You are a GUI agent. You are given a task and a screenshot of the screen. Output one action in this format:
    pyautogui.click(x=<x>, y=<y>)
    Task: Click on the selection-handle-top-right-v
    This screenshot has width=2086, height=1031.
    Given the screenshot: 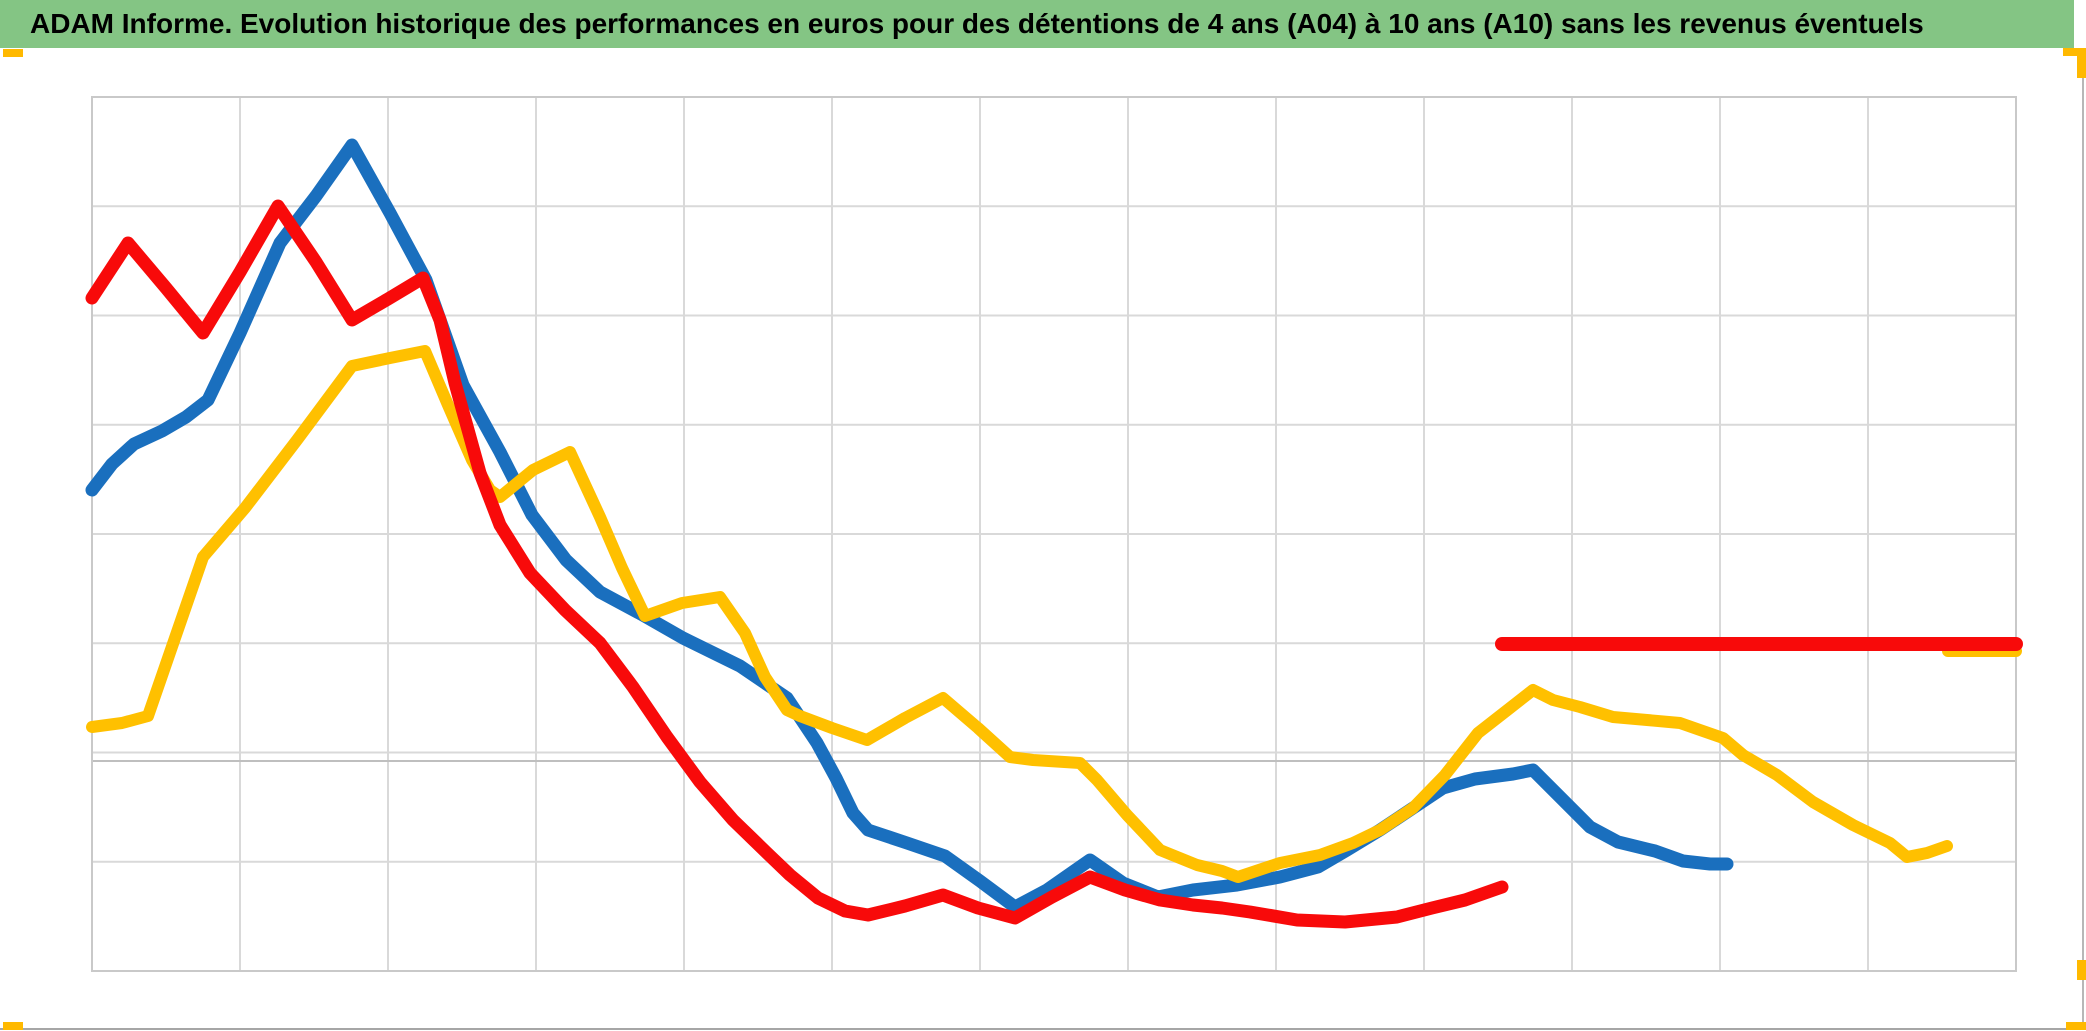 What is the action you would take?
    pyautogui.click(x=2081, y=67)
    